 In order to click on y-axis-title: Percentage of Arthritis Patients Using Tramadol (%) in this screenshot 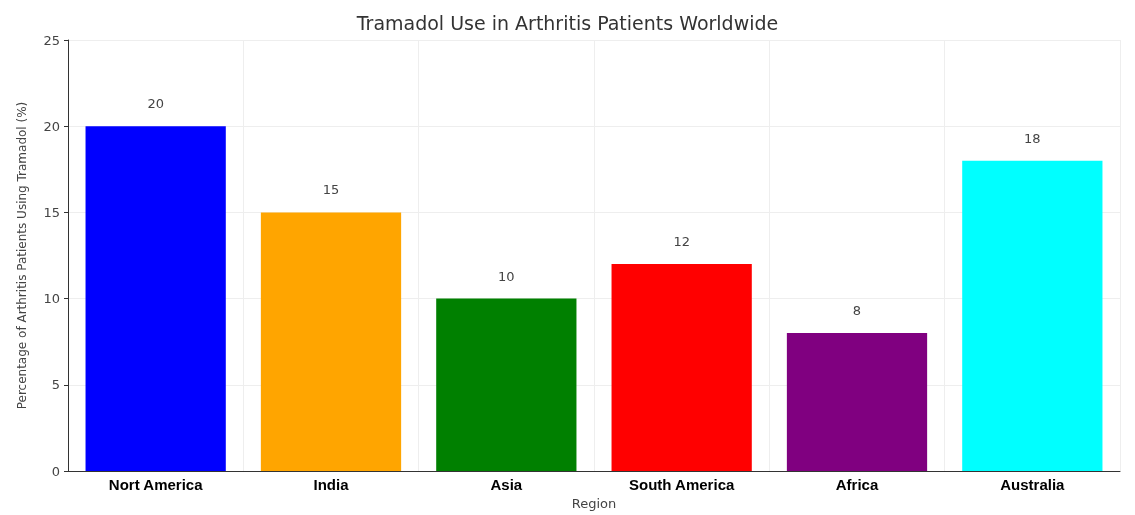, I will do `click(22, 255)`.